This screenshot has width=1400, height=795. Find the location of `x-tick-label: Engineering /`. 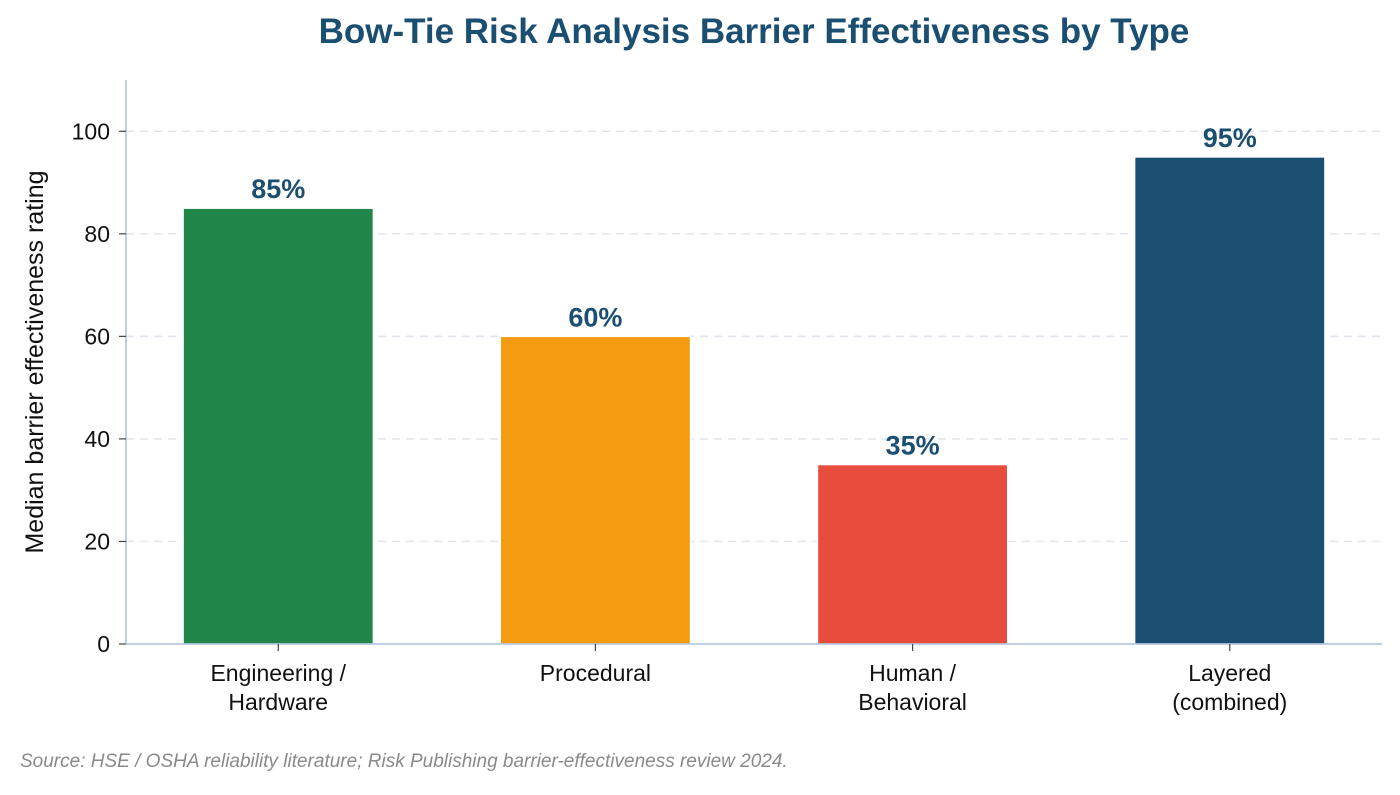

x-tick-label: Engineering / is located at coordinates (278, 673).